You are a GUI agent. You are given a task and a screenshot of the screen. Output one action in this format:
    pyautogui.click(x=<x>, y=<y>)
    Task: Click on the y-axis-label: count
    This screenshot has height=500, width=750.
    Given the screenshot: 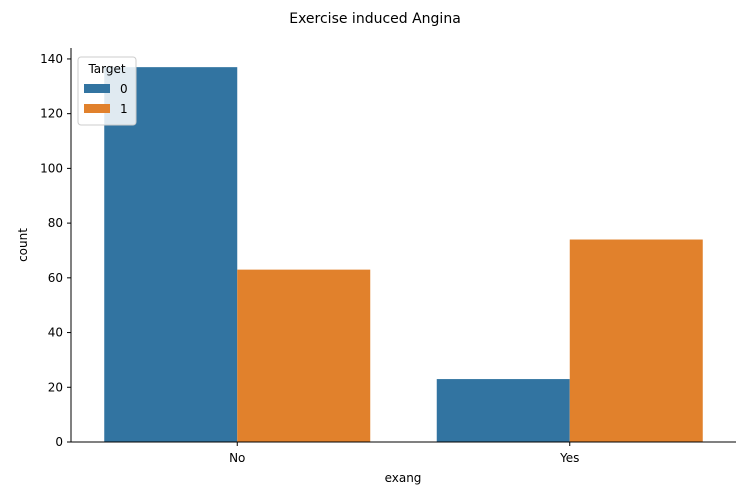 What is the action you would take?
    pyautogui.click(x=23, y=245)
    